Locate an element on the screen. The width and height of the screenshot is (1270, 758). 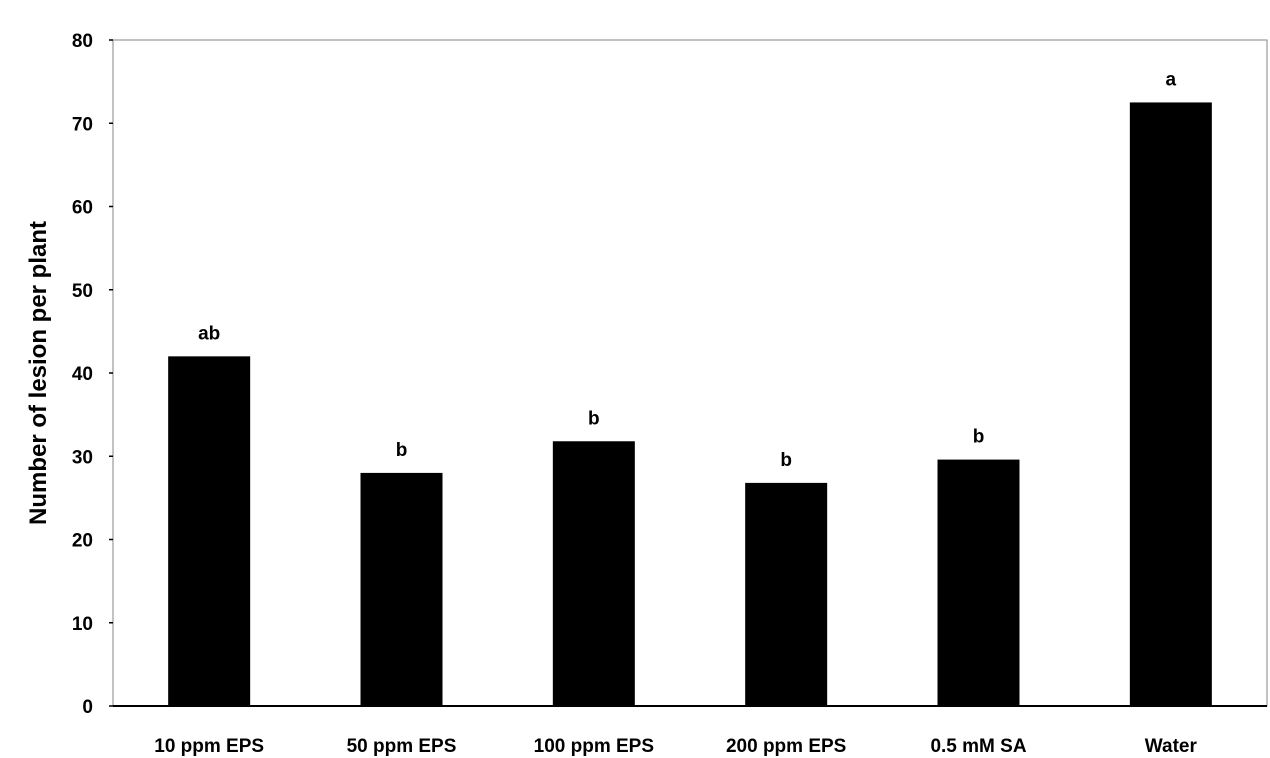
x-tick-label: 0.5 mM SA is located at coordinates (978, 746).